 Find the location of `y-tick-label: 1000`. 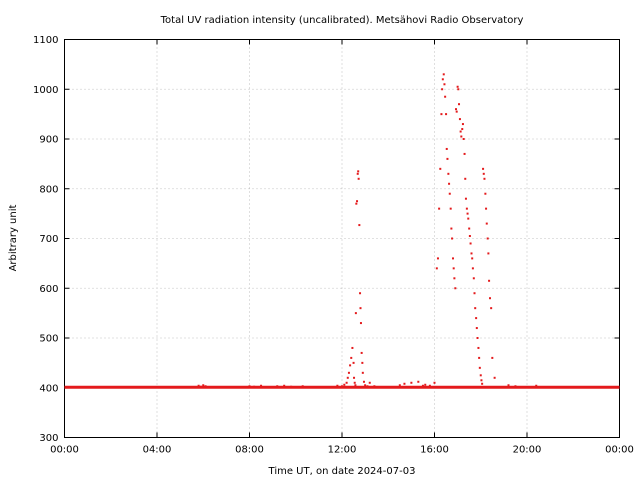

y-tick-label: 1000 is located at coordinates (45, 90).